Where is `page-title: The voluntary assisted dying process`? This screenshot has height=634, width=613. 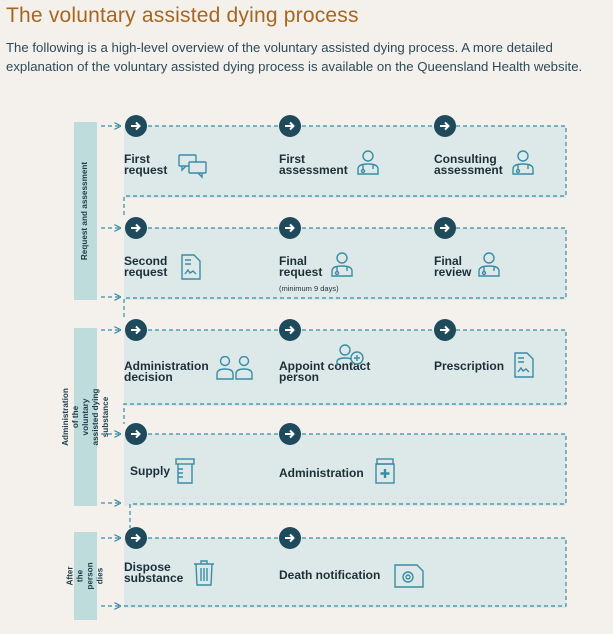
page-title: The voluntary assisted dying process is located at coordinates (182, 15).